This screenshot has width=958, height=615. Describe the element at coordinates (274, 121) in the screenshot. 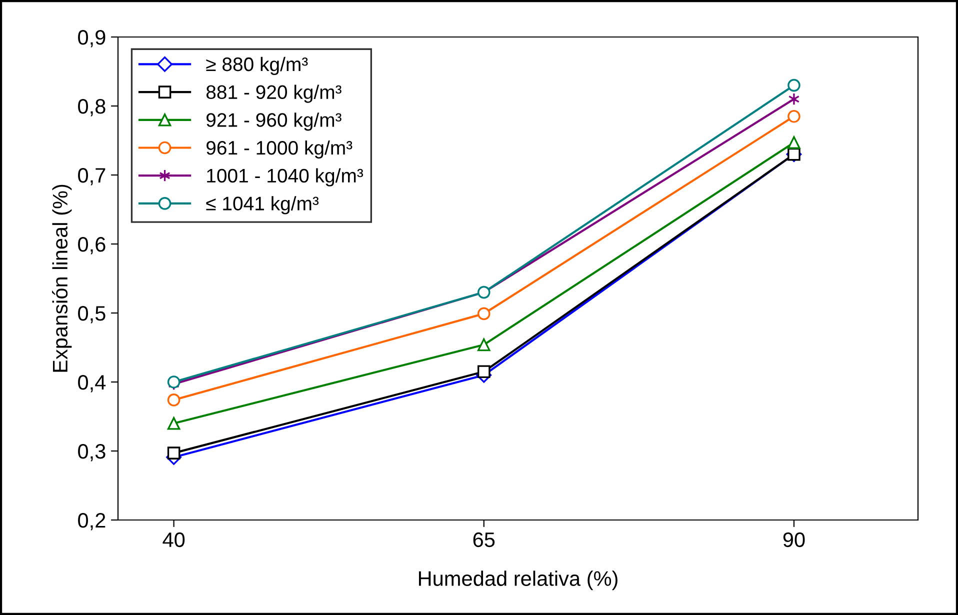

I see `legend-label: 921 - 960 kg/m³` at that location.